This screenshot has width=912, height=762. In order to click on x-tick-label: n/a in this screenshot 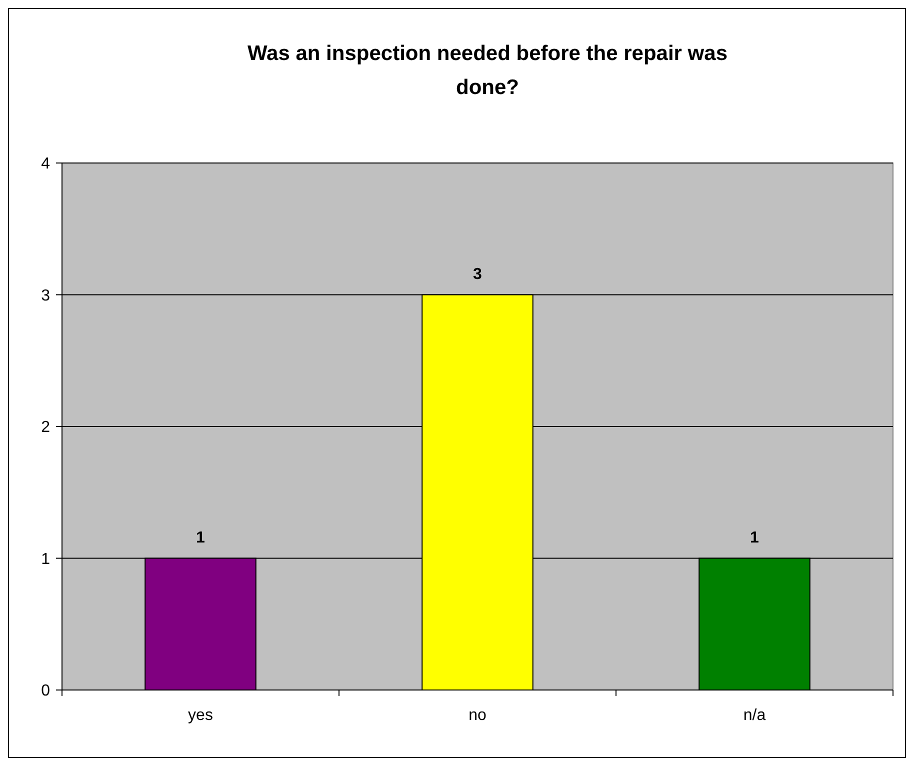, I will do `click(754, 715)`.